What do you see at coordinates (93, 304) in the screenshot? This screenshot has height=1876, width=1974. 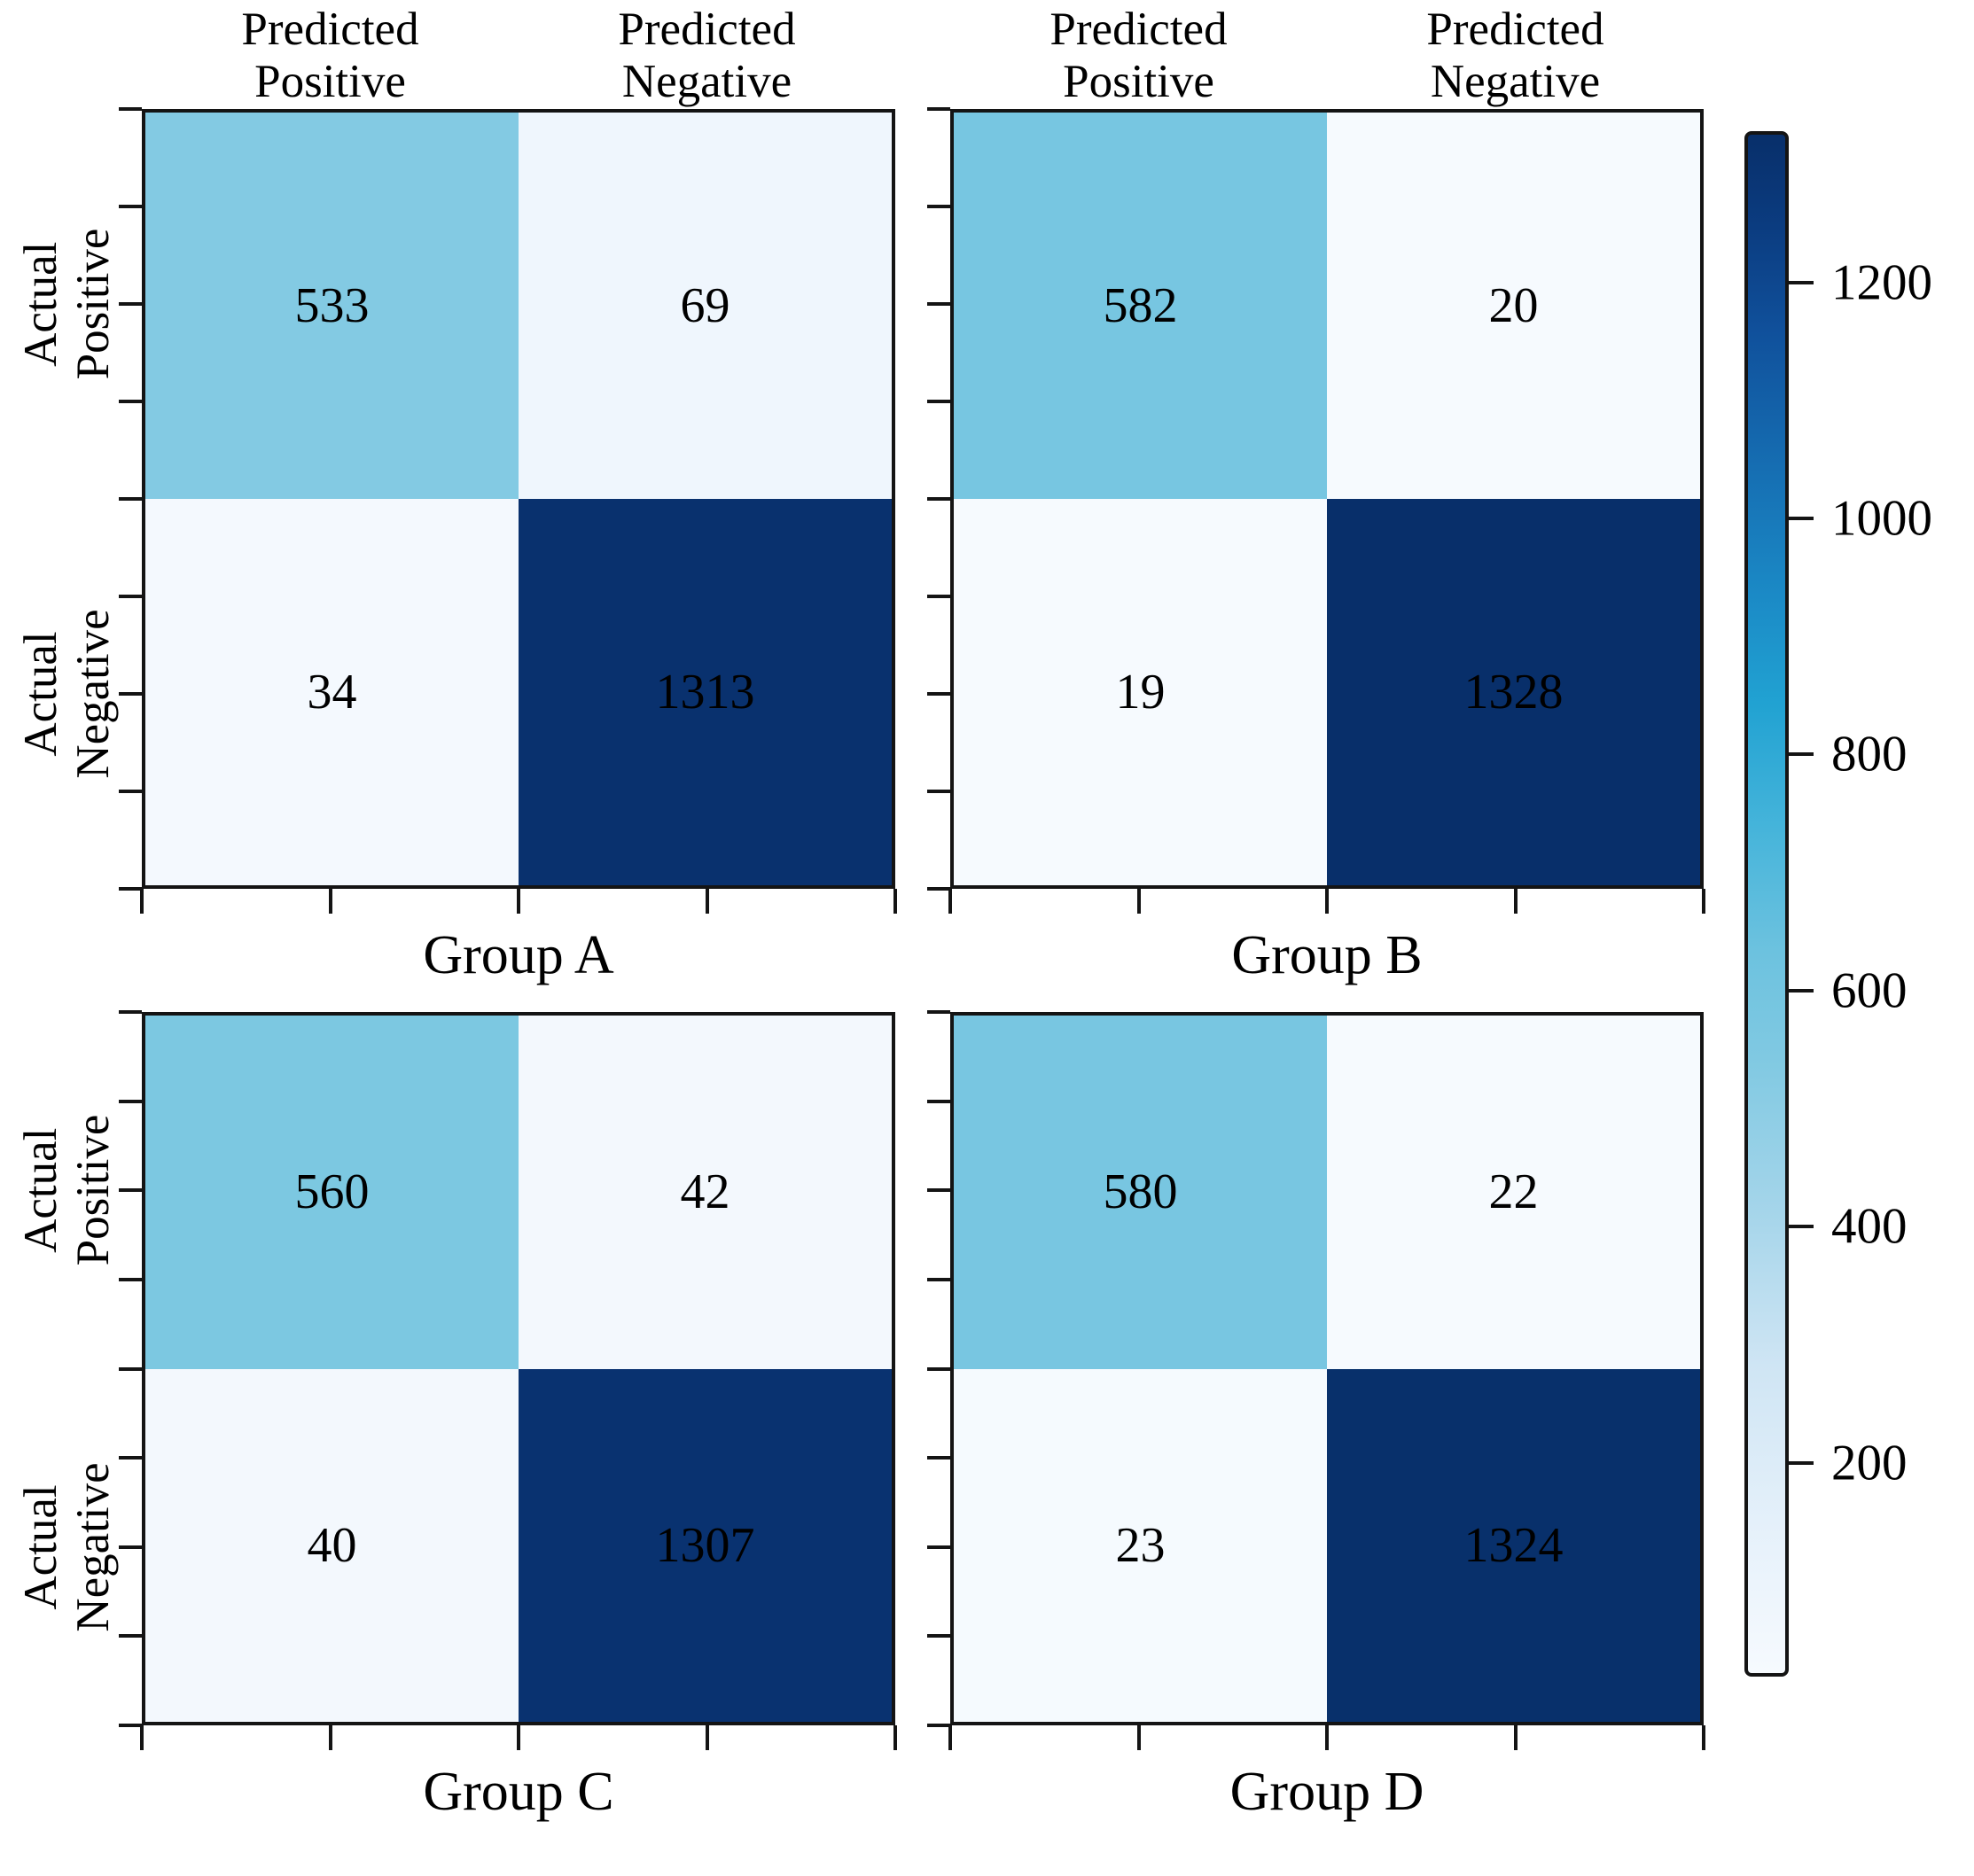 I see `row-label-line2: Positive` at bounding box center [93, 304].